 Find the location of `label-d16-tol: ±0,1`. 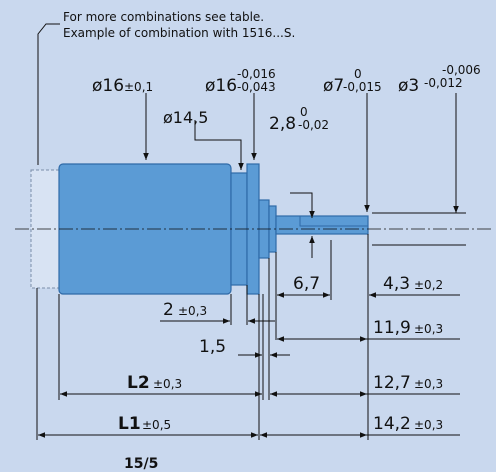

label-d16-tol: ±0,1 is located at coordinates (138, 87).